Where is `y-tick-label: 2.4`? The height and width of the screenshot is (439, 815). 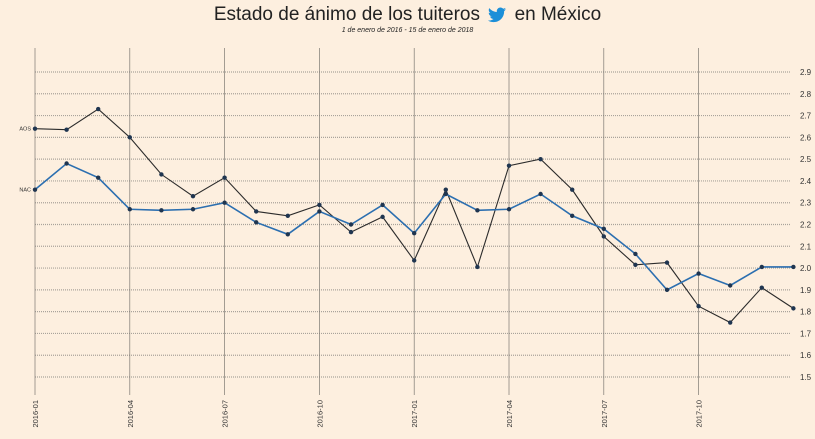 y-tick-label: 2.4 is located at coordinates (806, 181).